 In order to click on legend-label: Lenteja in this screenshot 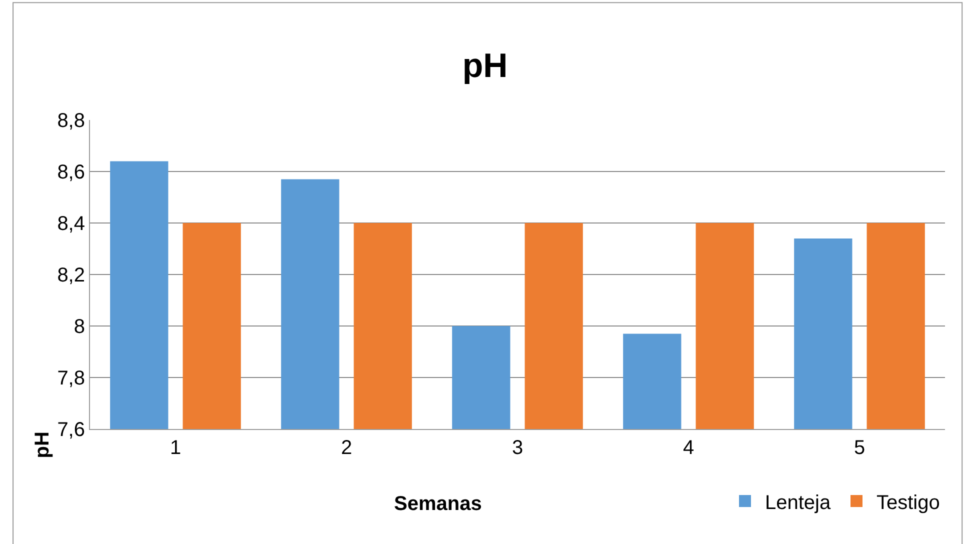, I will do `click(798, 503)`.